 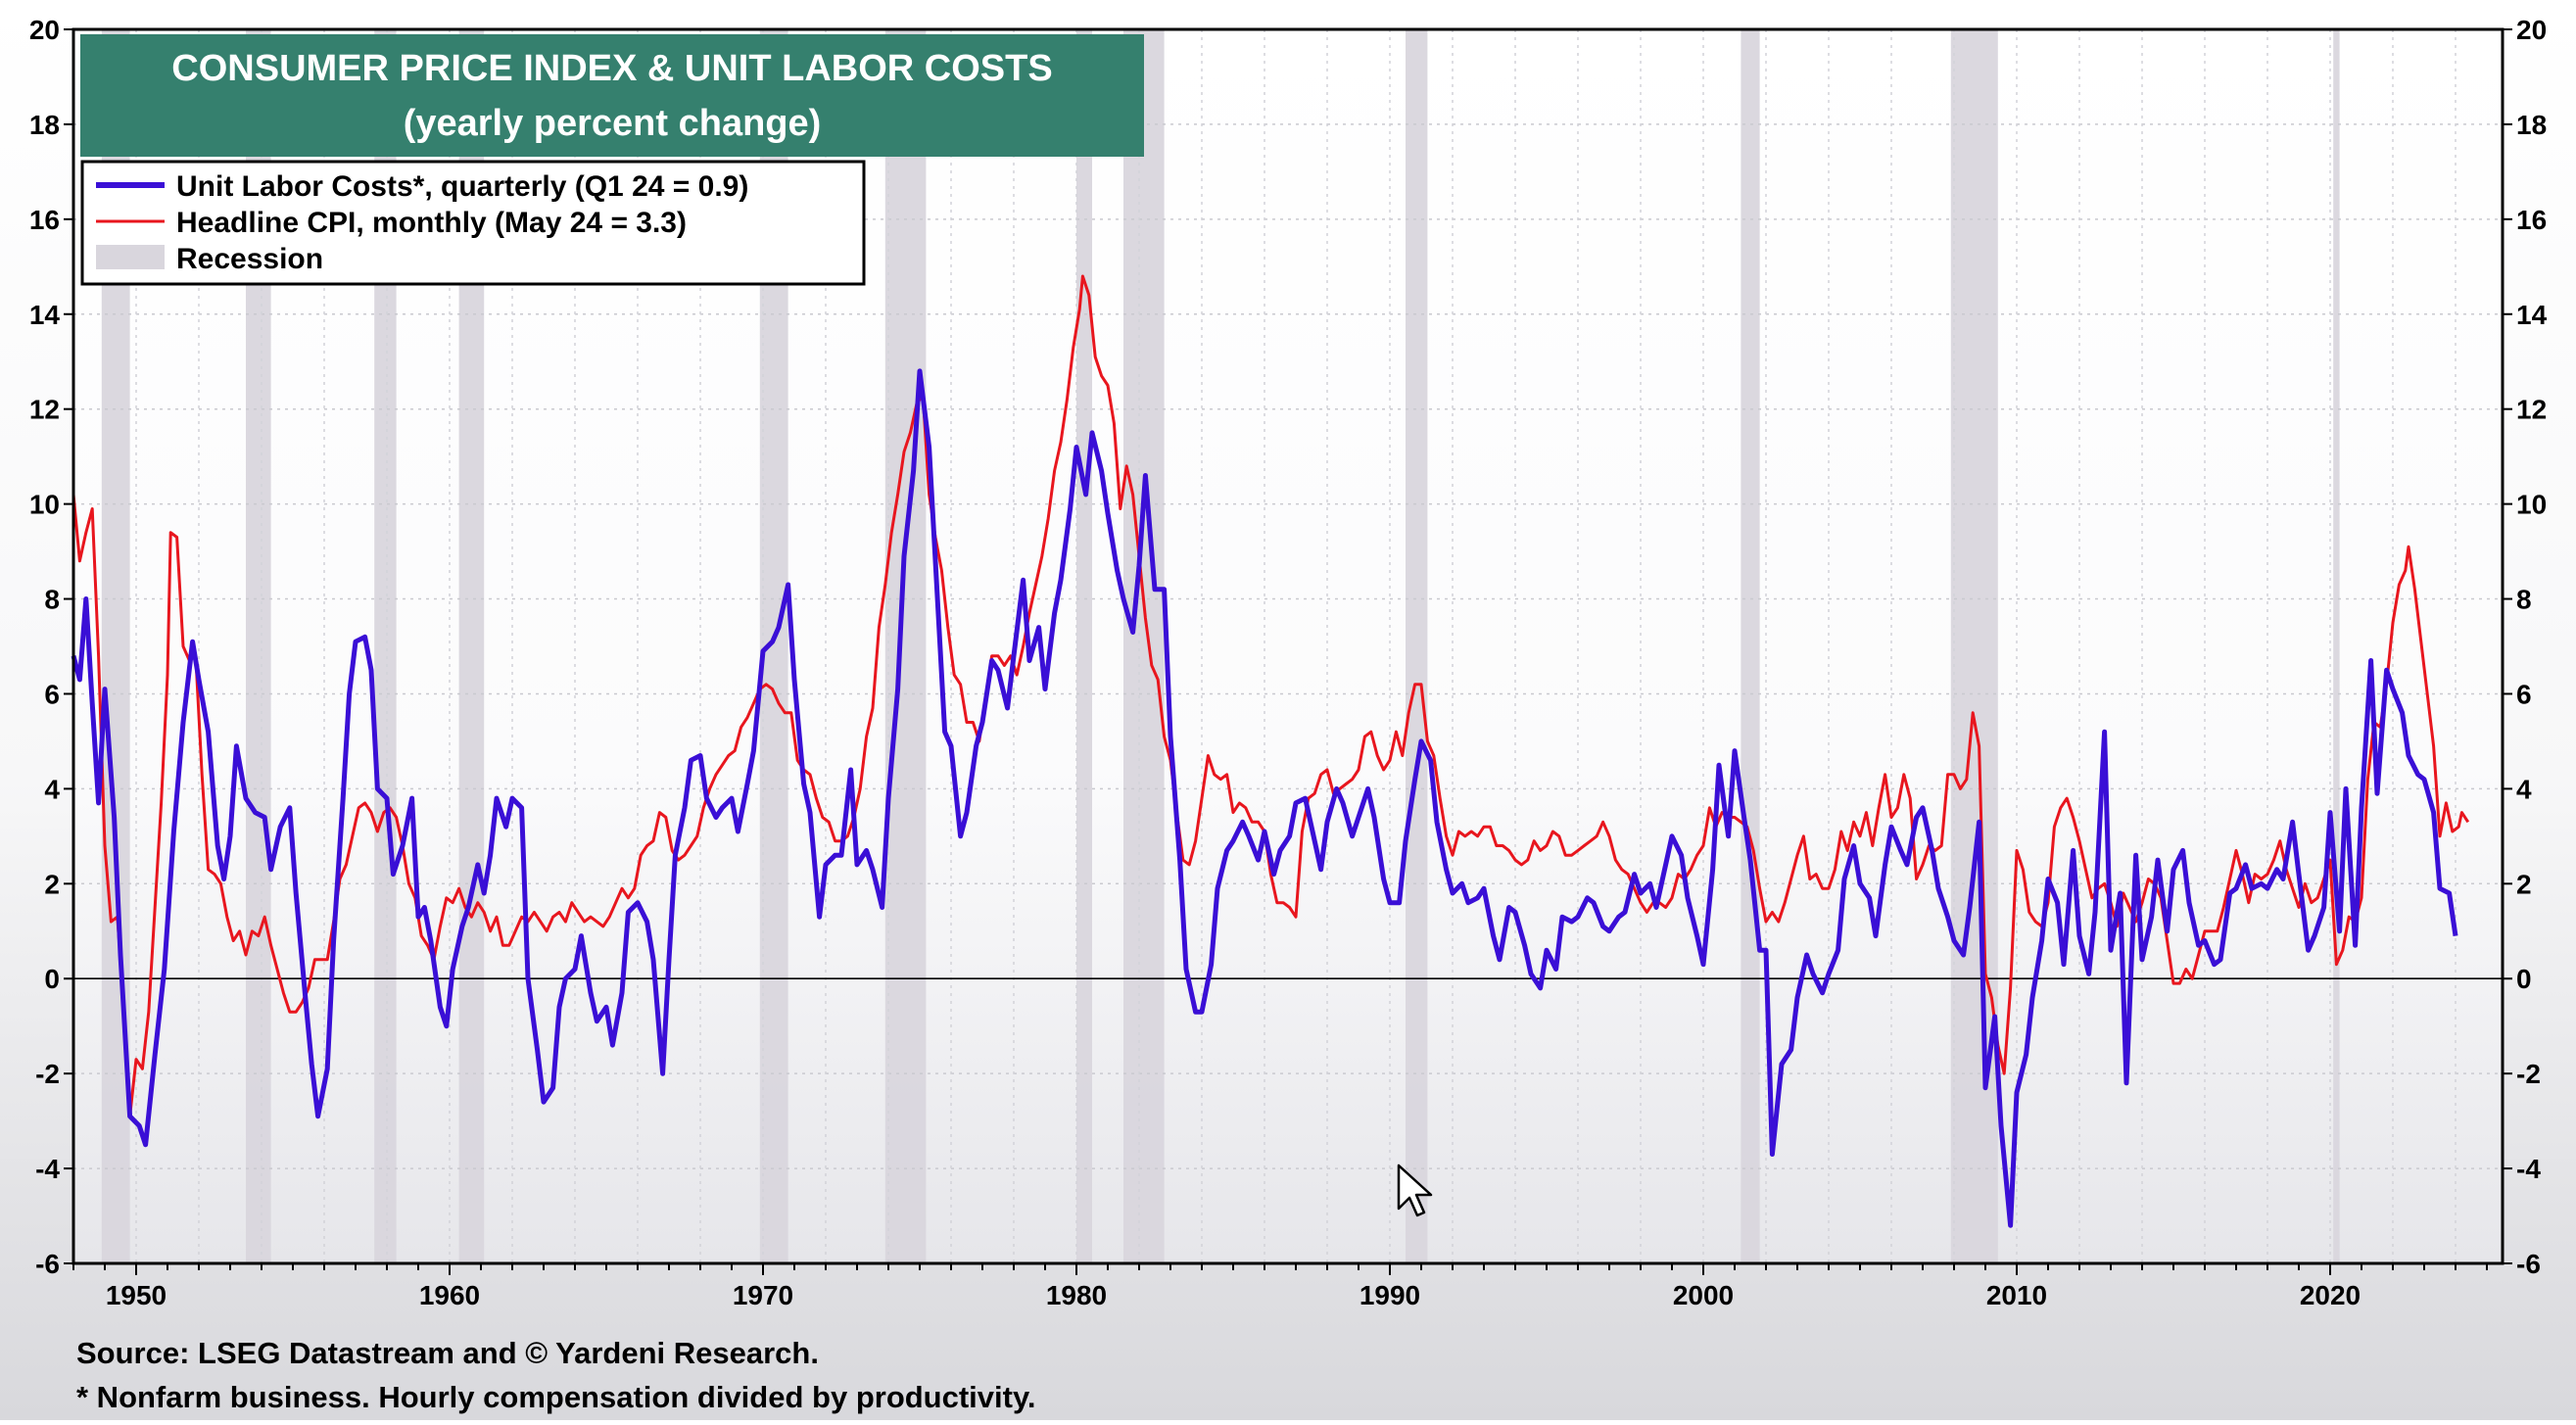 What do you see at coordinates (2524, 600) in the screenshot?
I see `y-tick-label-right: 8` at bounding box center [2524, 600].